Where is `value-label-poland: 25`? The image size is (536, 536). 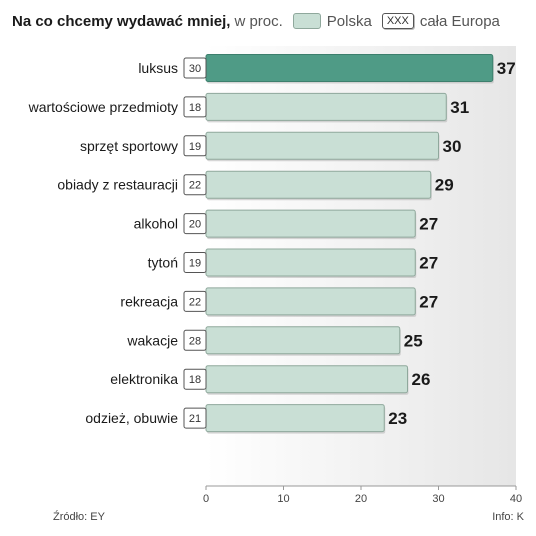 value-label-poland: 25 is located at coordinates (413, 340).